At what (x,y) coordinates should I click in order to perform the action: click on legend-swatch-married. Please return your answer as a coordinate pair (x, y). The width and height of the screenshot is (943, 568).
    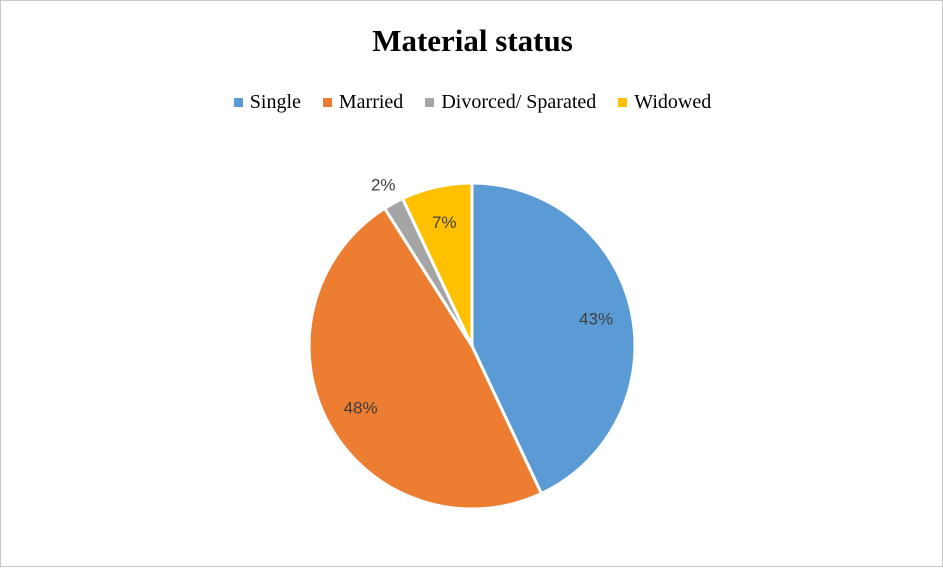
    Looking at the image, I should click on (327, 102).